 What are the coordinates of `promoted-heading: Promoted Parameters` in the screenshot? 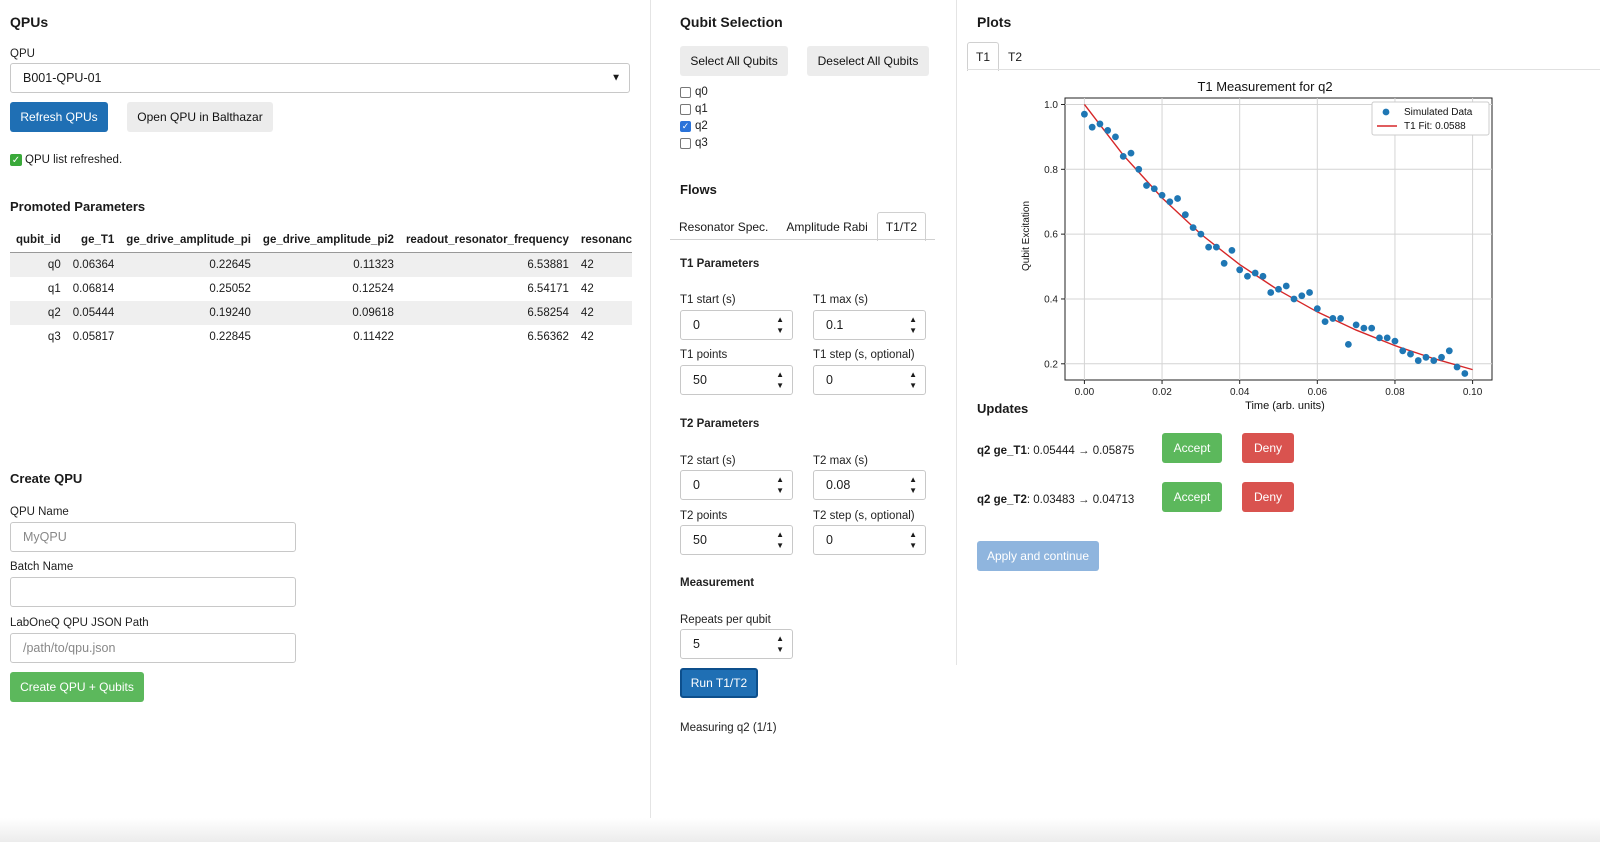 It's located at (78, 206).